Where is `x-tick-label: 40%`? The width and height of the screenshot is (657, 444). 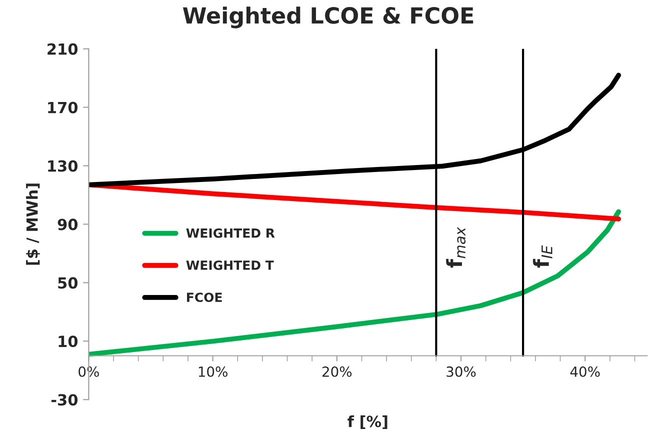 x-tick-label: 40% is located at coordinates (585, 371).